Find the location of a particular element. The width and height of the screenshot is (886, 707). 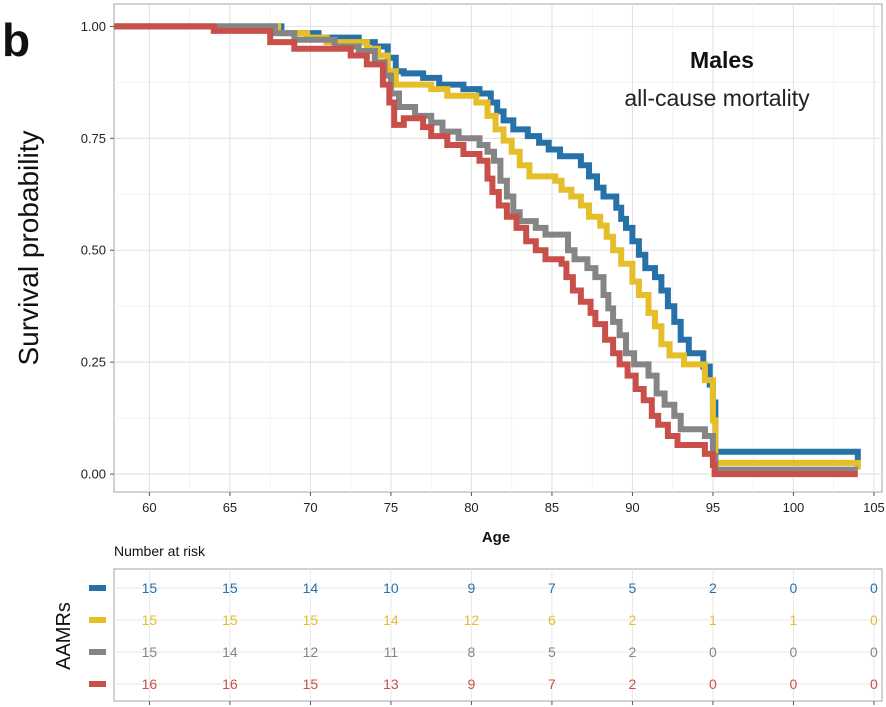

risk-table-title: Number at risk is located at coordinates (160, 551).